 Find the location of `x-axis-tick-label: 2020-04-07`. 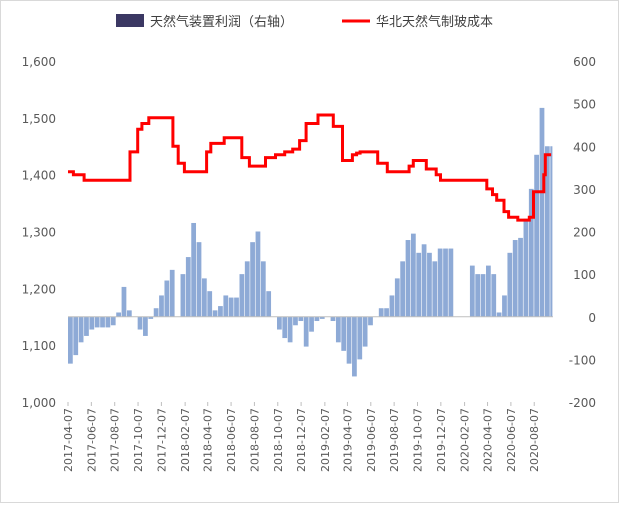

x-axis-tick-label: 2020-04-07 is located at coordinates (488, 440).